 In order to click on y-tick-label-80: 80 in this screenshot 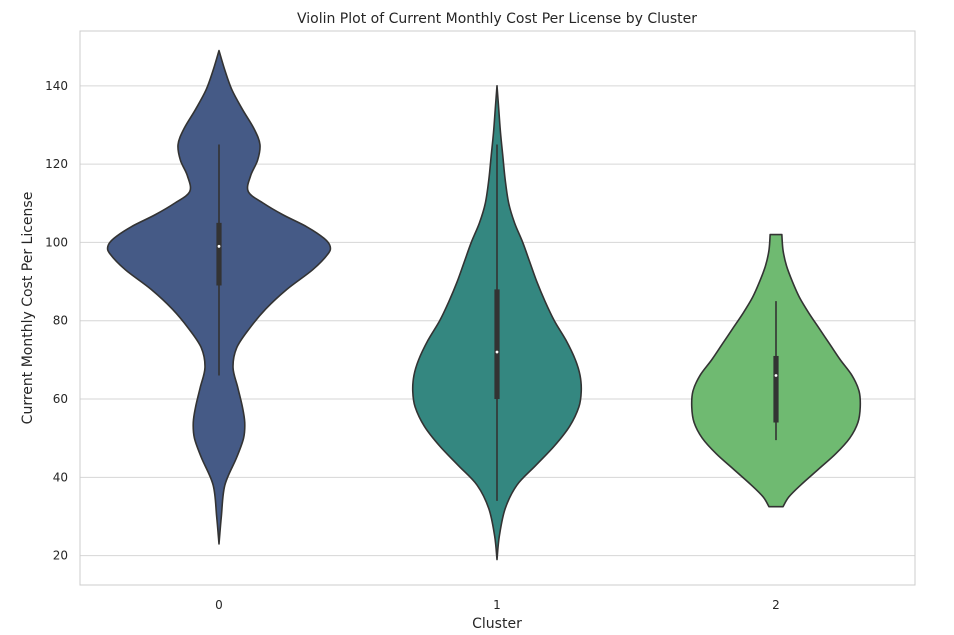, I will do `click(60, 321)`.